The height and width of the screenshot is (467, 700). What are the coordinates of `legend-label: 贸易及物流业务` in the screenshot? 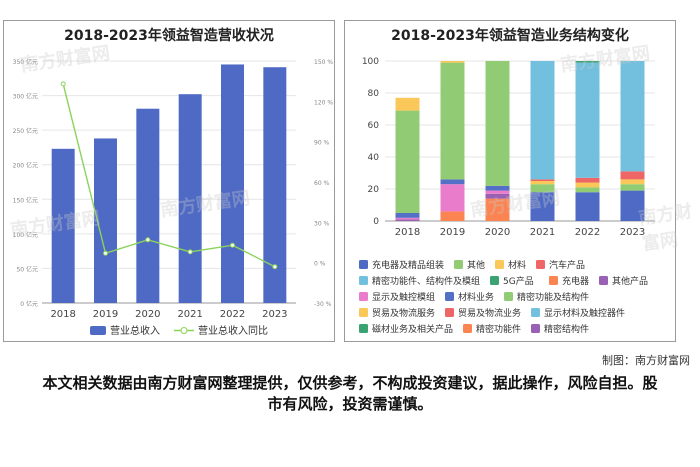 It's located at (489, 313).